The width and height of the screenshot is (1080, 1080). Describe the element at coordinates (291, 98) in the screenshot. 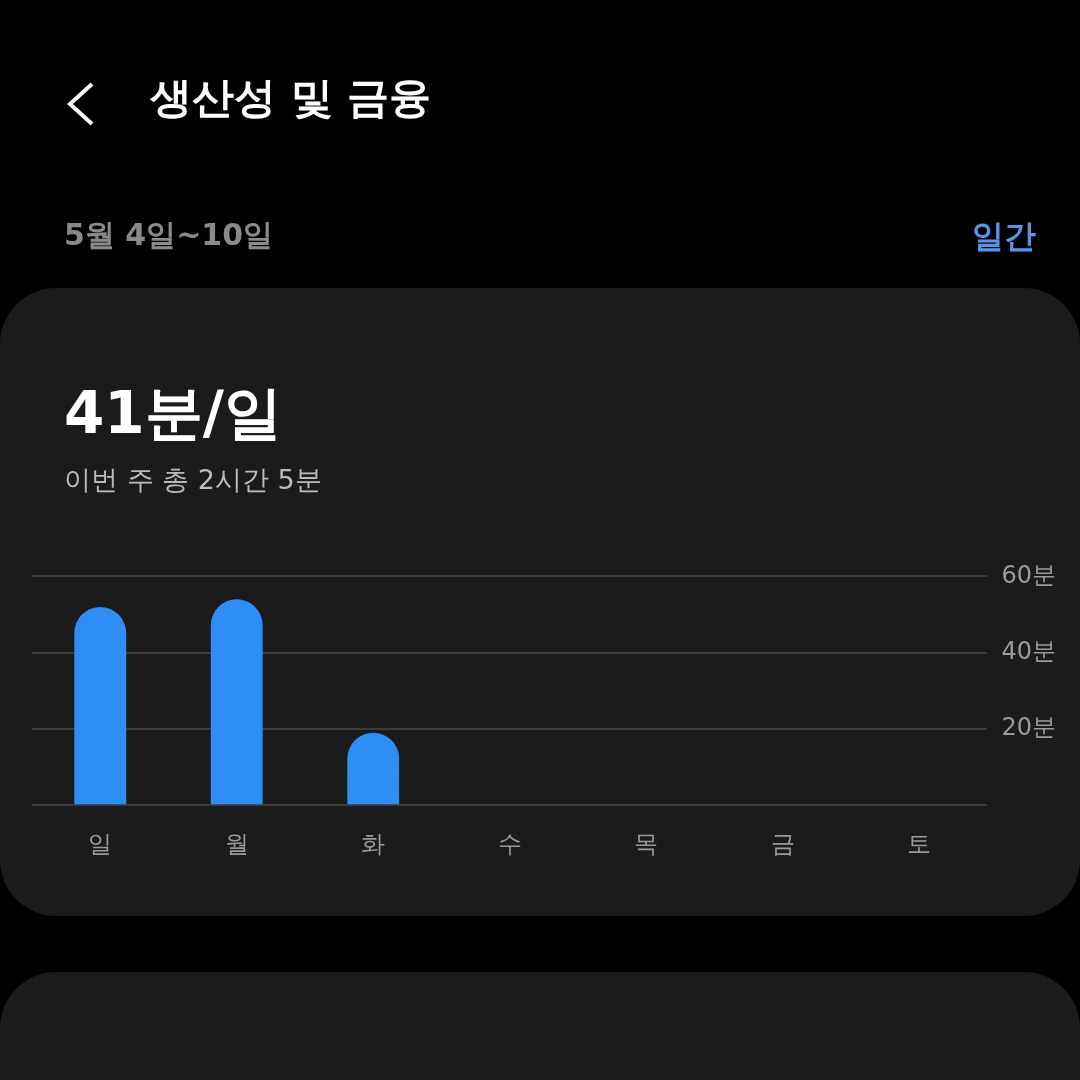

I see `chart-title: 생산성 및 금융` at that location.